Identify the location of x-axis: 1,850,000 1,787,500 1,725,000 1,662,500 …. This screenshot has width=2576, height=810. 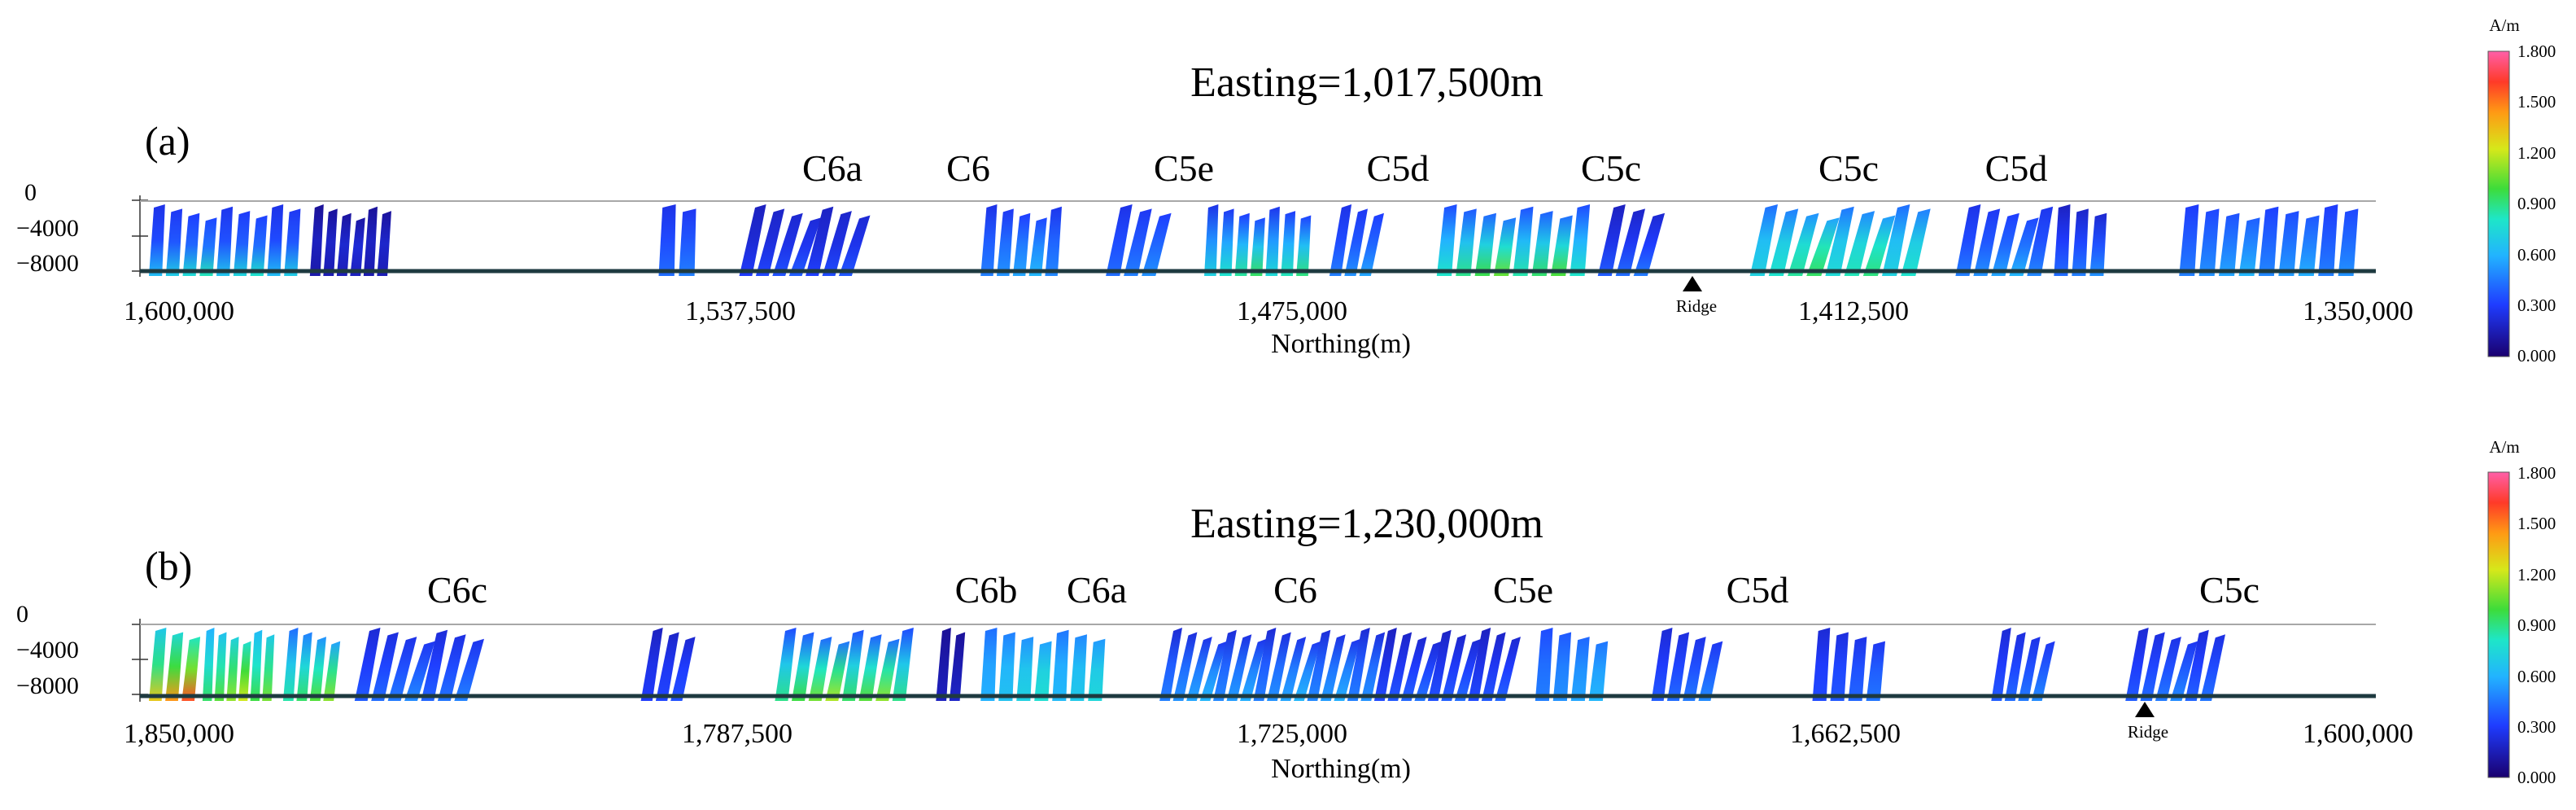
(1268, 751).